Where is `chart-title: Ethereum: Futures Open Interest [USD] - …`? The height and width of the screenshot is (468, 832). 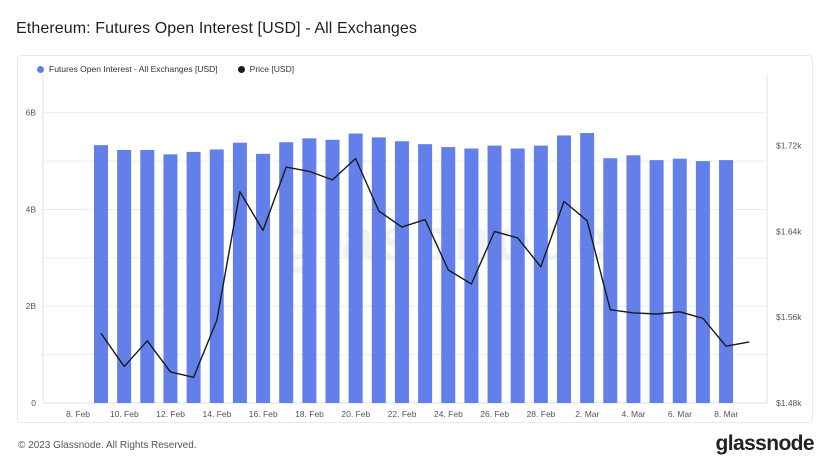
chart-title: Ethereum: Futures Open Interest [USD] - … is located at coordinates (217, 28).